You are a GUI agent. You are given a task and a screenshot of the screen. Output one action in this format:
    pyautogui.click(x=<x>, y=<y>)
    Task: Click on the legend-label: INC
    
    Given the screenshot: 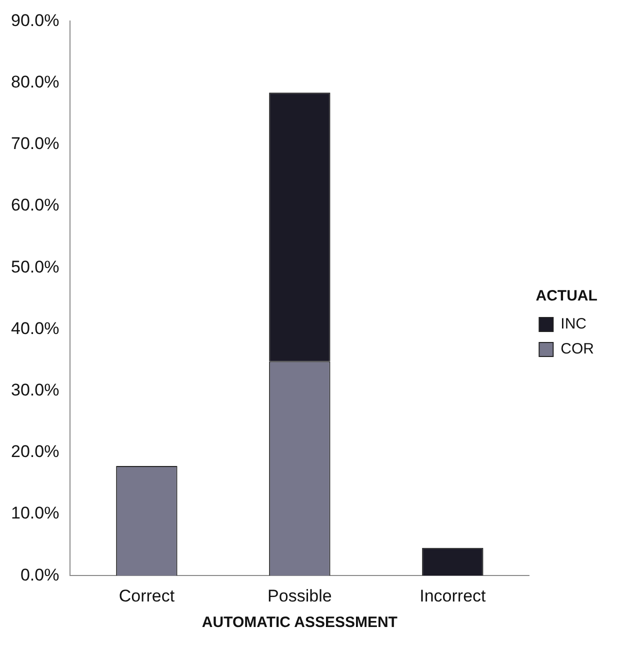 What is the action you would take?
    pyautogui.click(x=573, y=324)
    